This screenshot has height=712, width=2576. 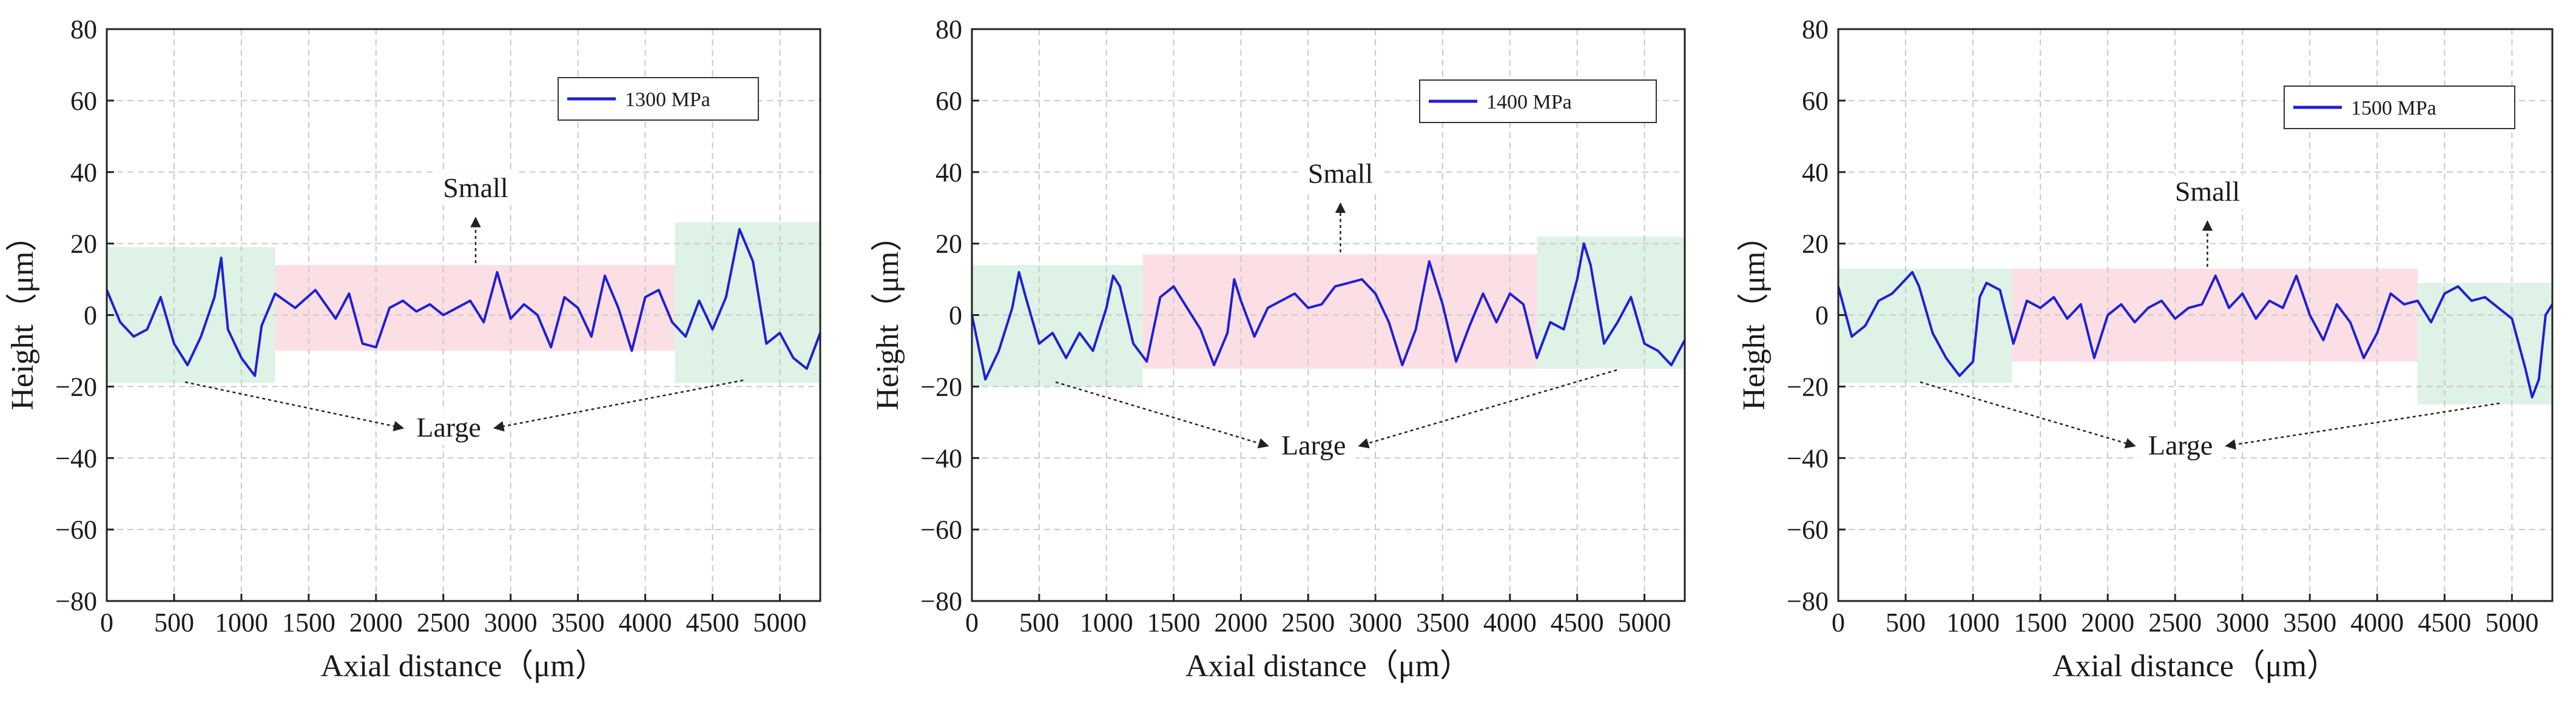 I want to click on small-region-band, so click(x=1339, y=311).